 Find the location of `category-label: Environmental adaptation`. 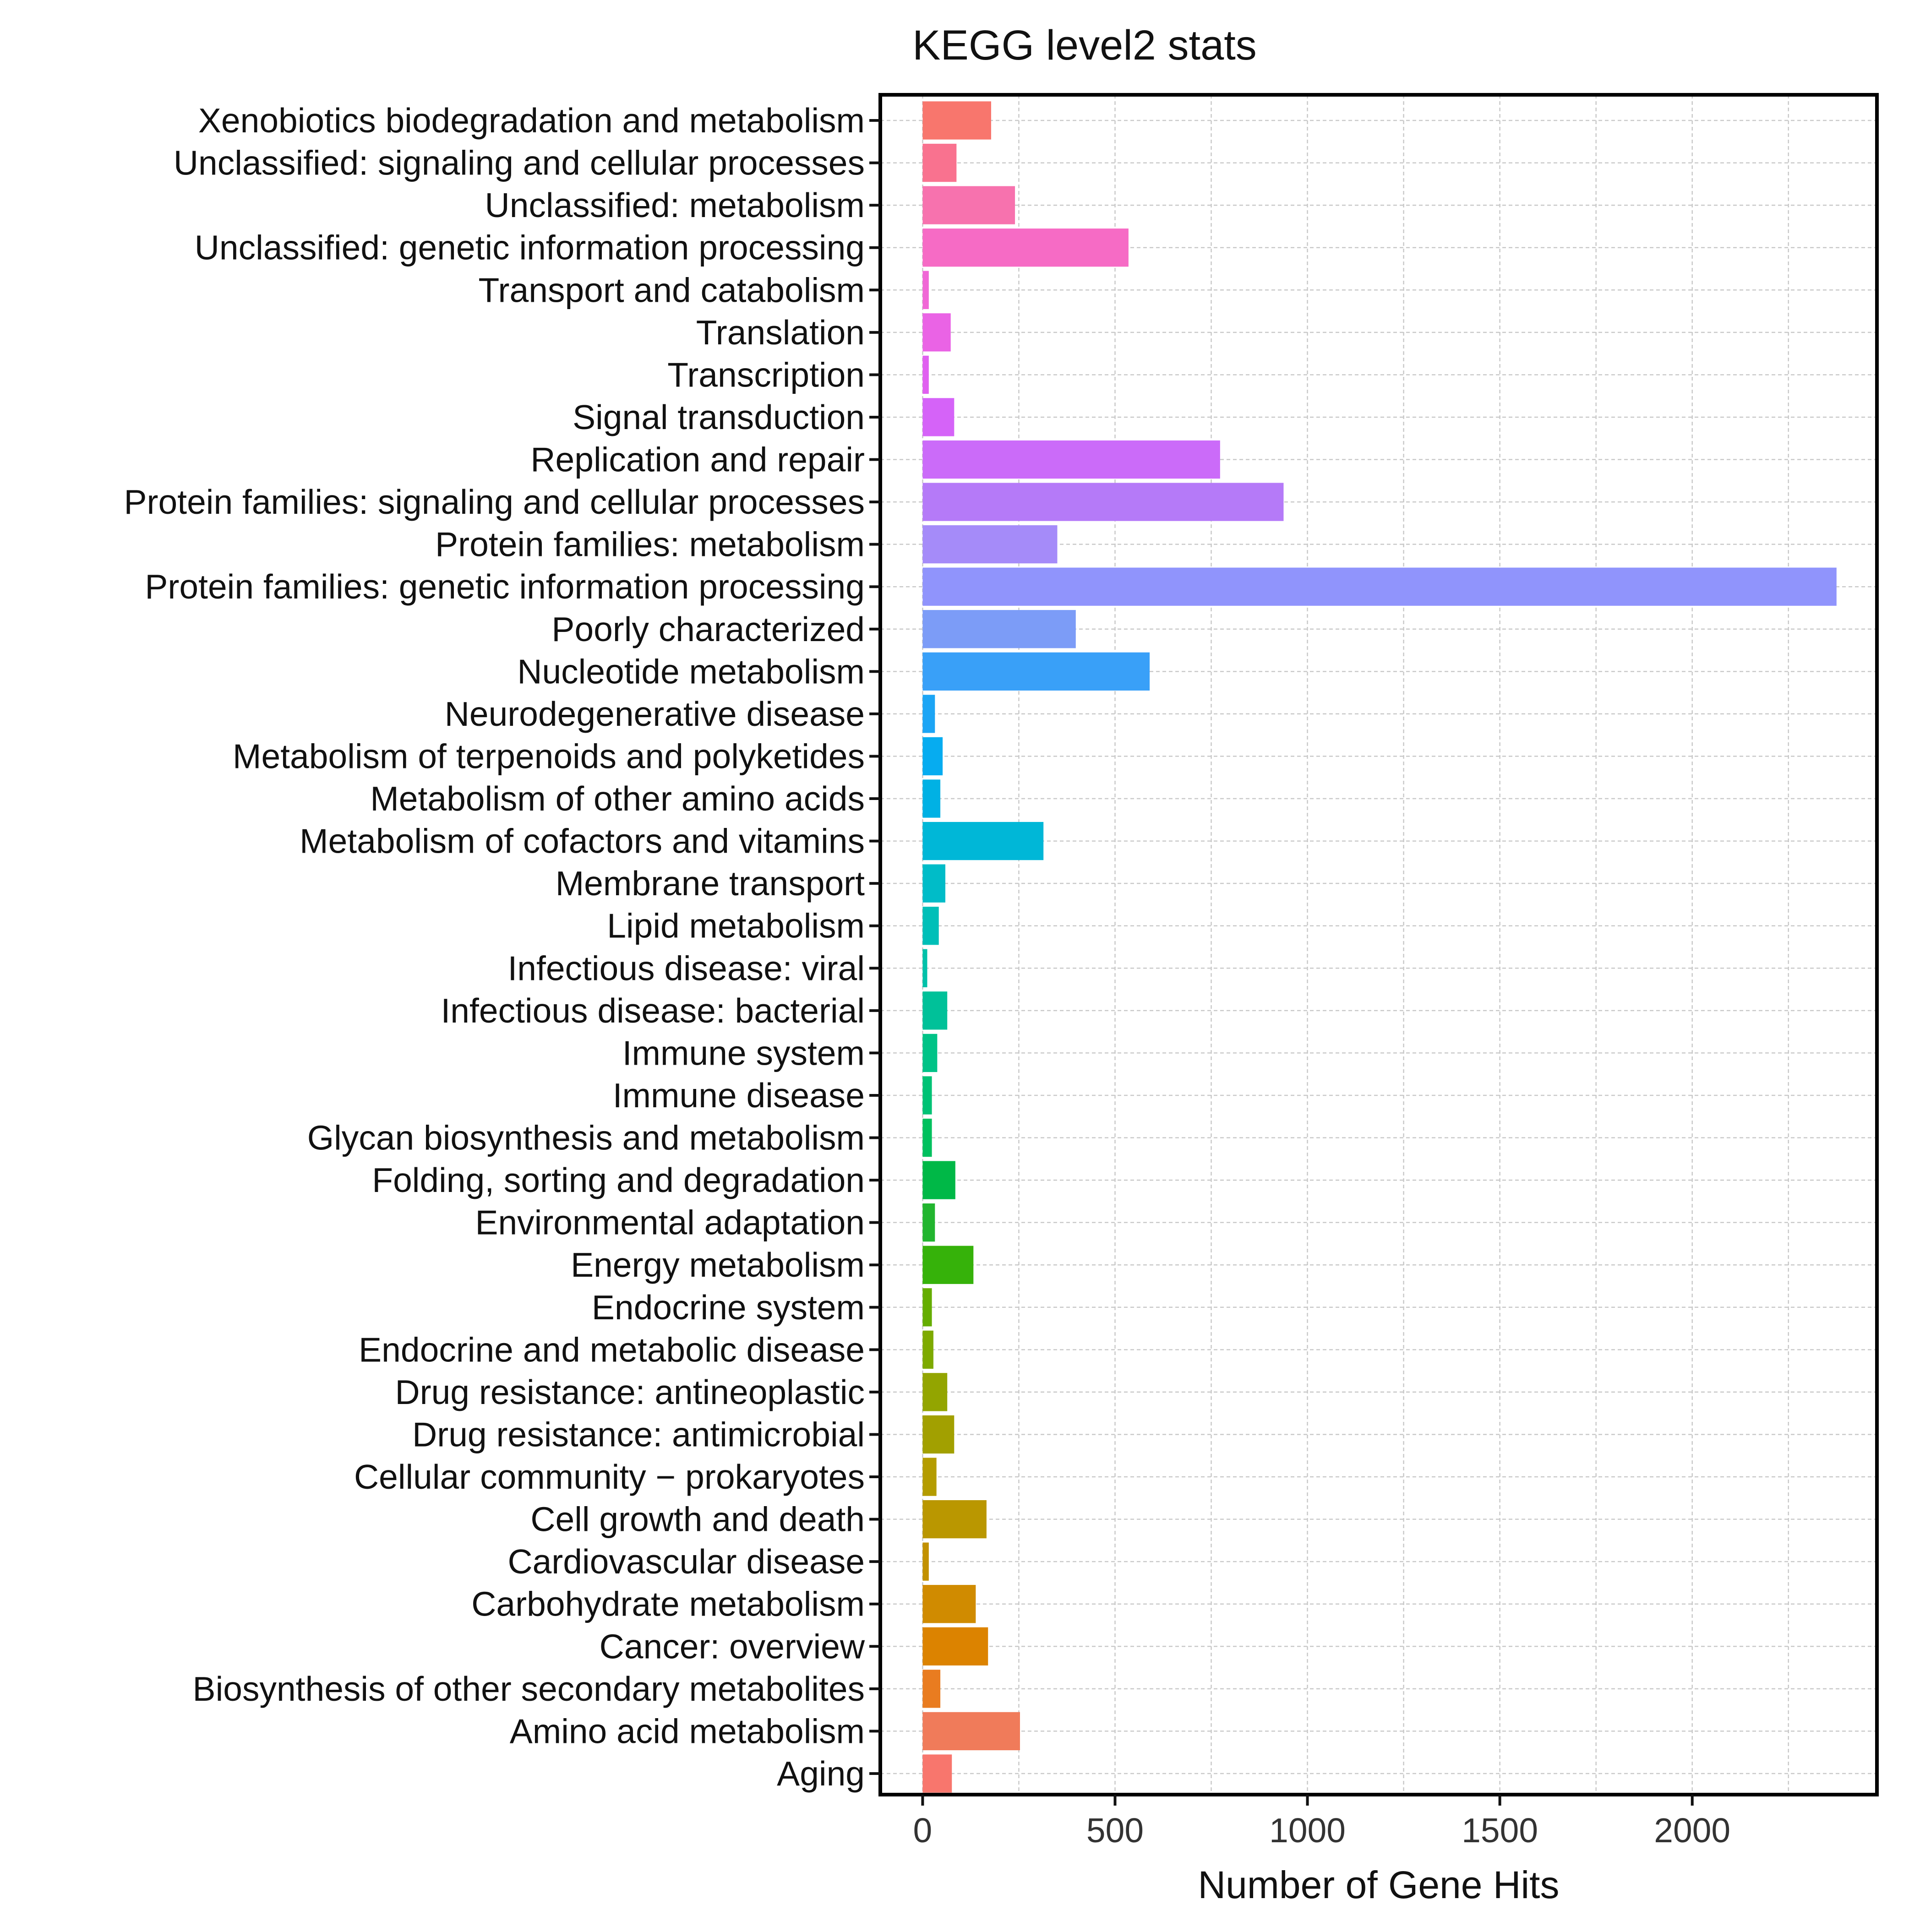

category-label: Environmental adaptation is located at coordinates (670, 1222).